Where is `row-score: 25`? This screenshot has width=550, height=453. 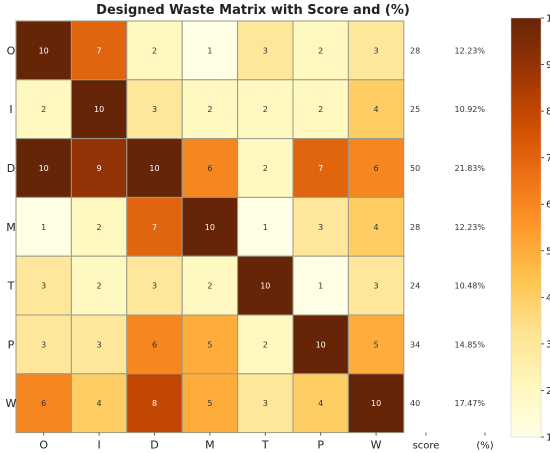 row-score: 25 is located at coordinates (415, 109).